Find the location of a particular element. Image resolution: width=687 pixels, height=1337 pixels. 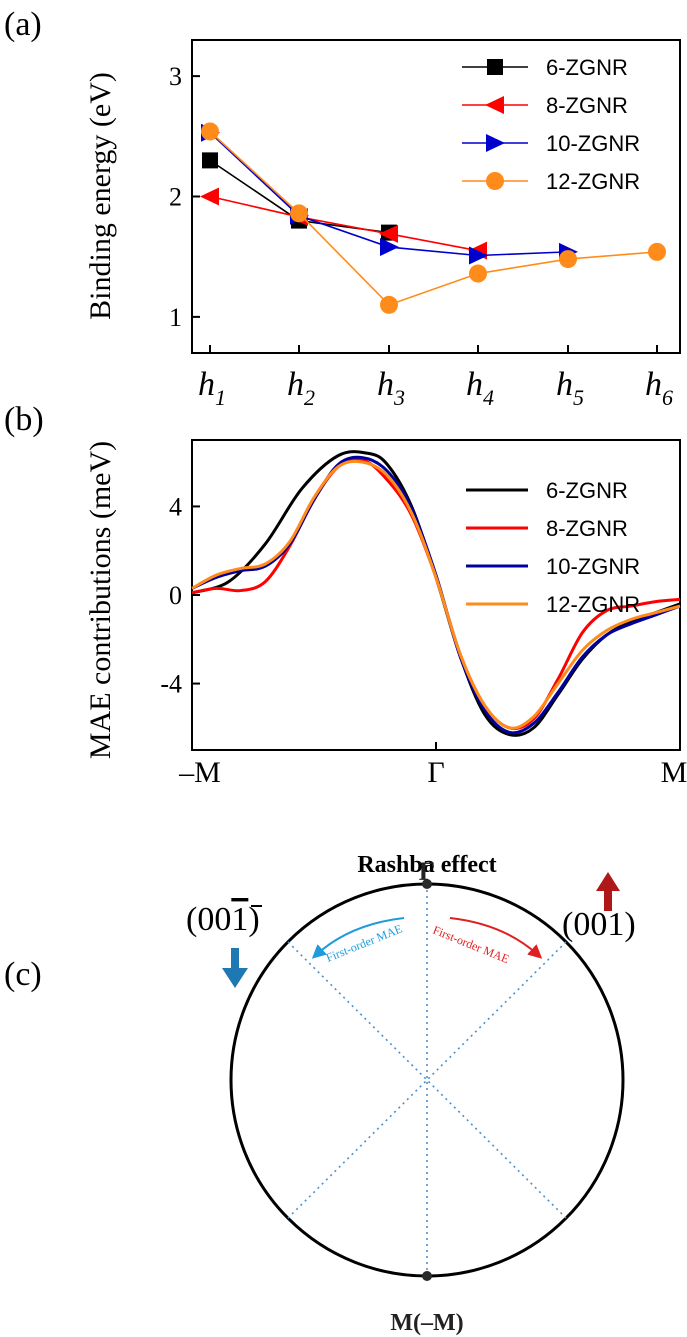

y-tick-label-a-1: 1 is located at coordinates (175, 317).